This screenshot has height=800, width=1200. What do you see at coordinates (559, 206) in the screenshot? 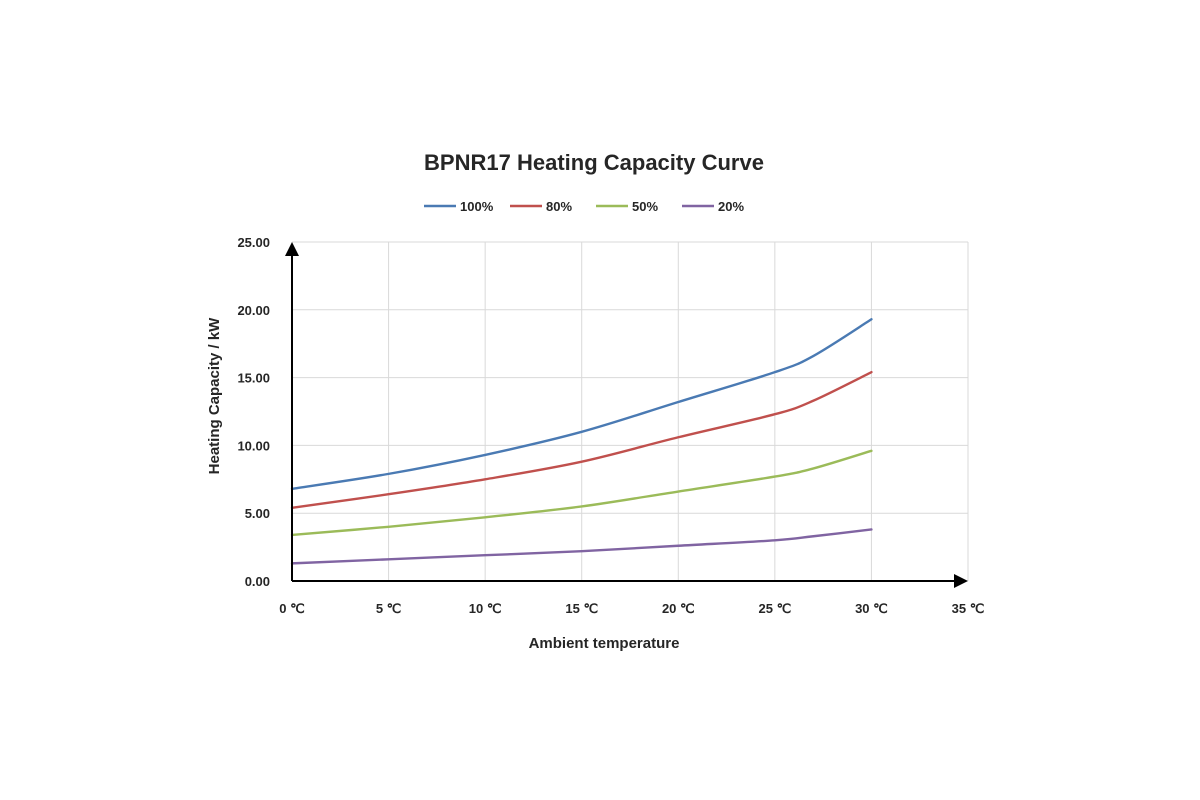
I see `legend-label: 80%` at bounding box center [559, 206].